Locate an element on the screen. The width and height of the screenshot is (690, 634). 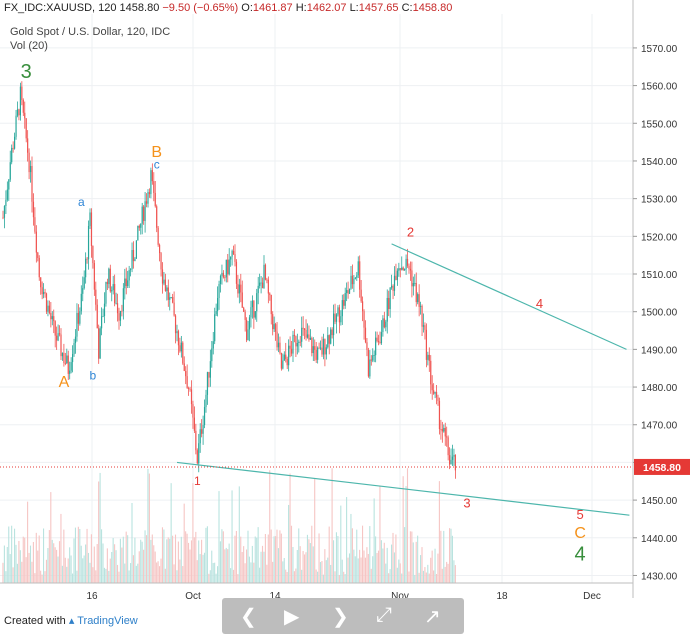
wave-label: 5 is located at coordinates (579, 514).